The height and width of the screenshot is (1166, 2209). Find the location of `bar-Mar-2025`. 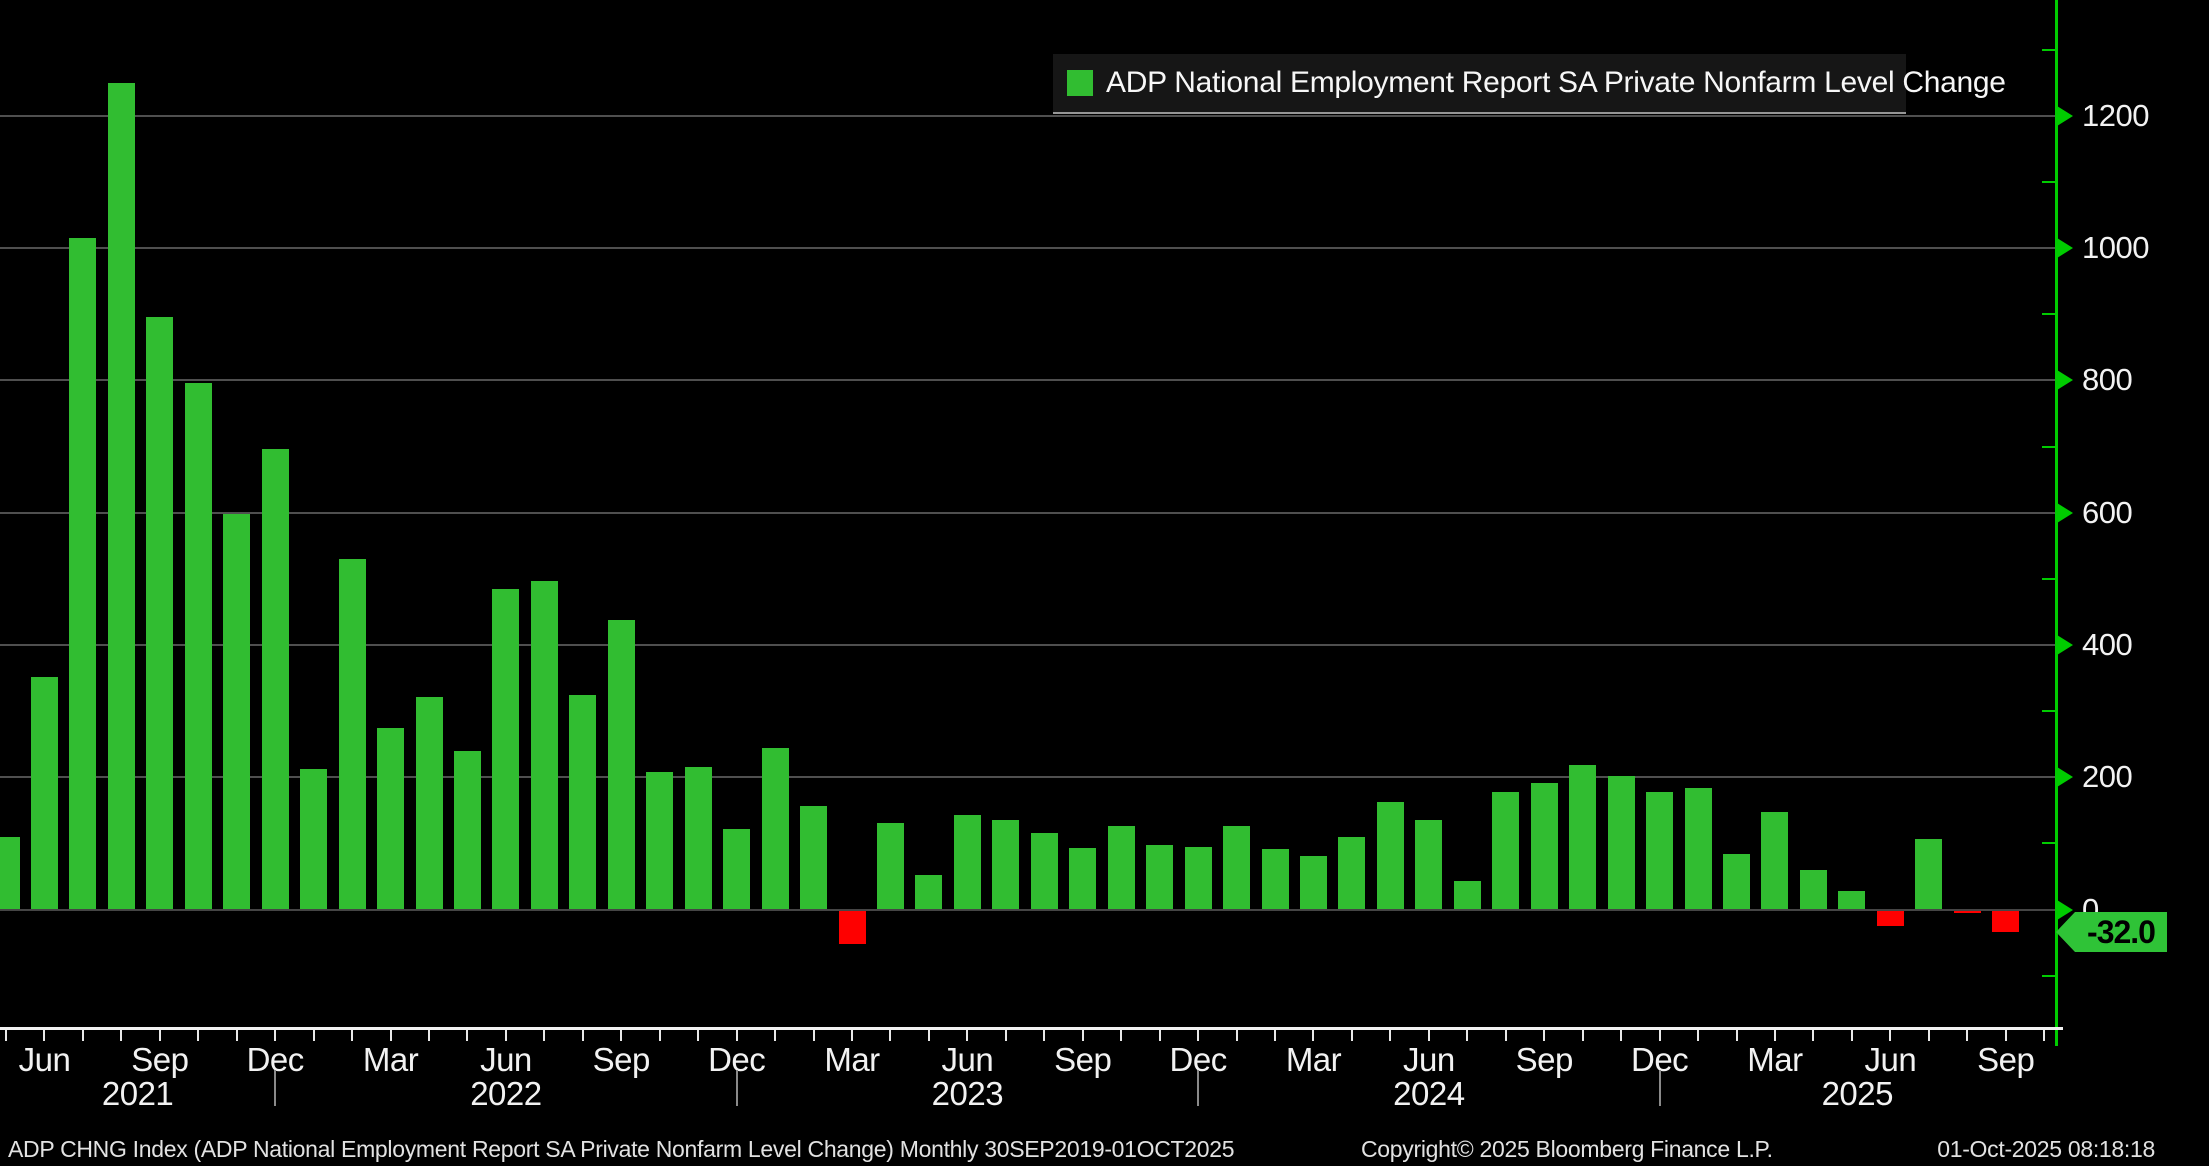

bar-Mar-2025 is located at coordinates (1775, 861).